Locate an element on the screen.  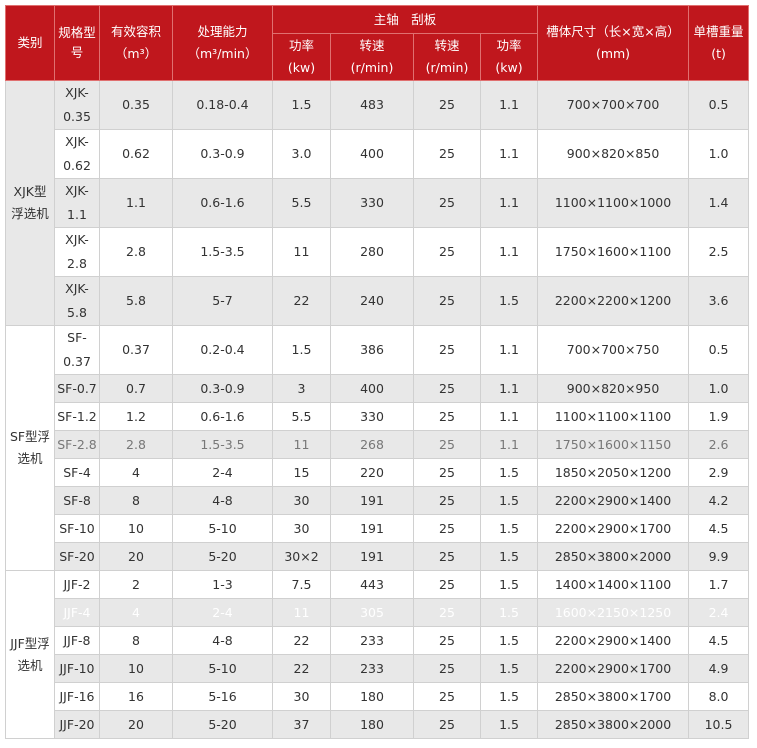
table-row: SF-20 20 5-20 30×2 191 25 1.5 2850×3800×2000 9.9 is located at coordinates (378, 556).